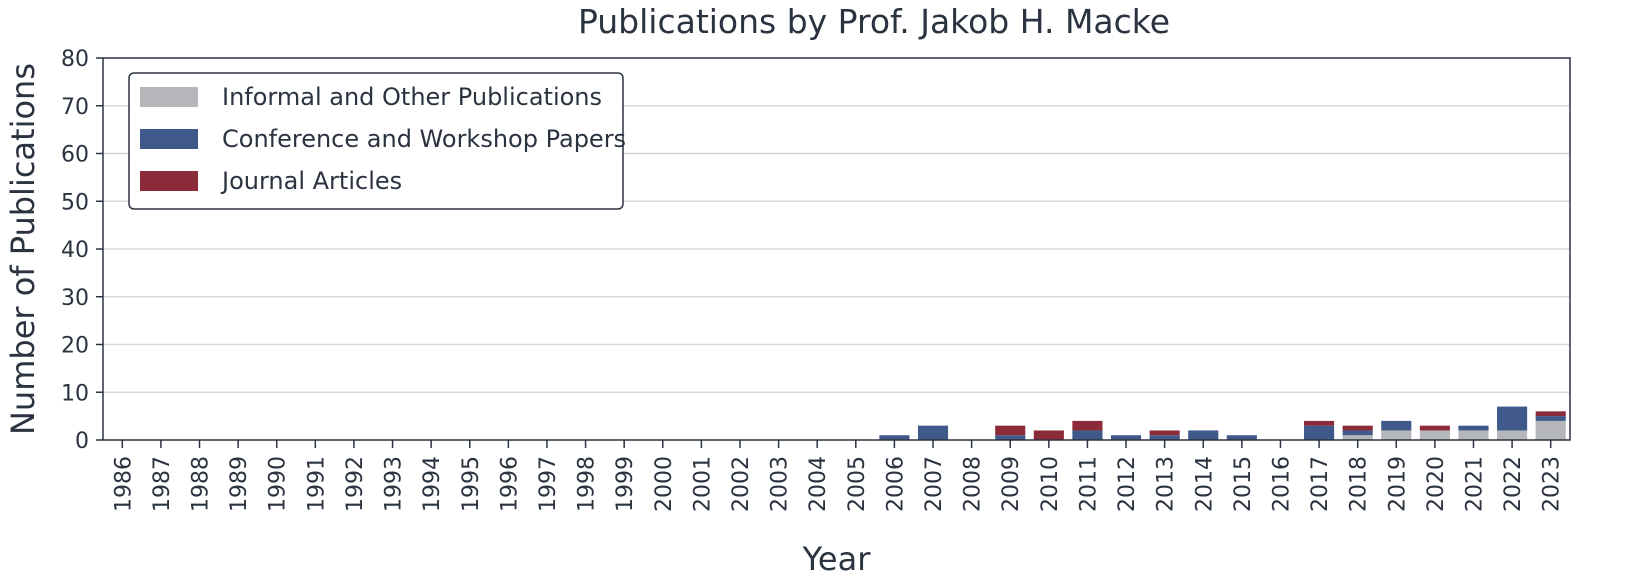  Describe the element at coordinates (162, 484) in the screenshot. I see `x-tick-label: 1987` at that location.